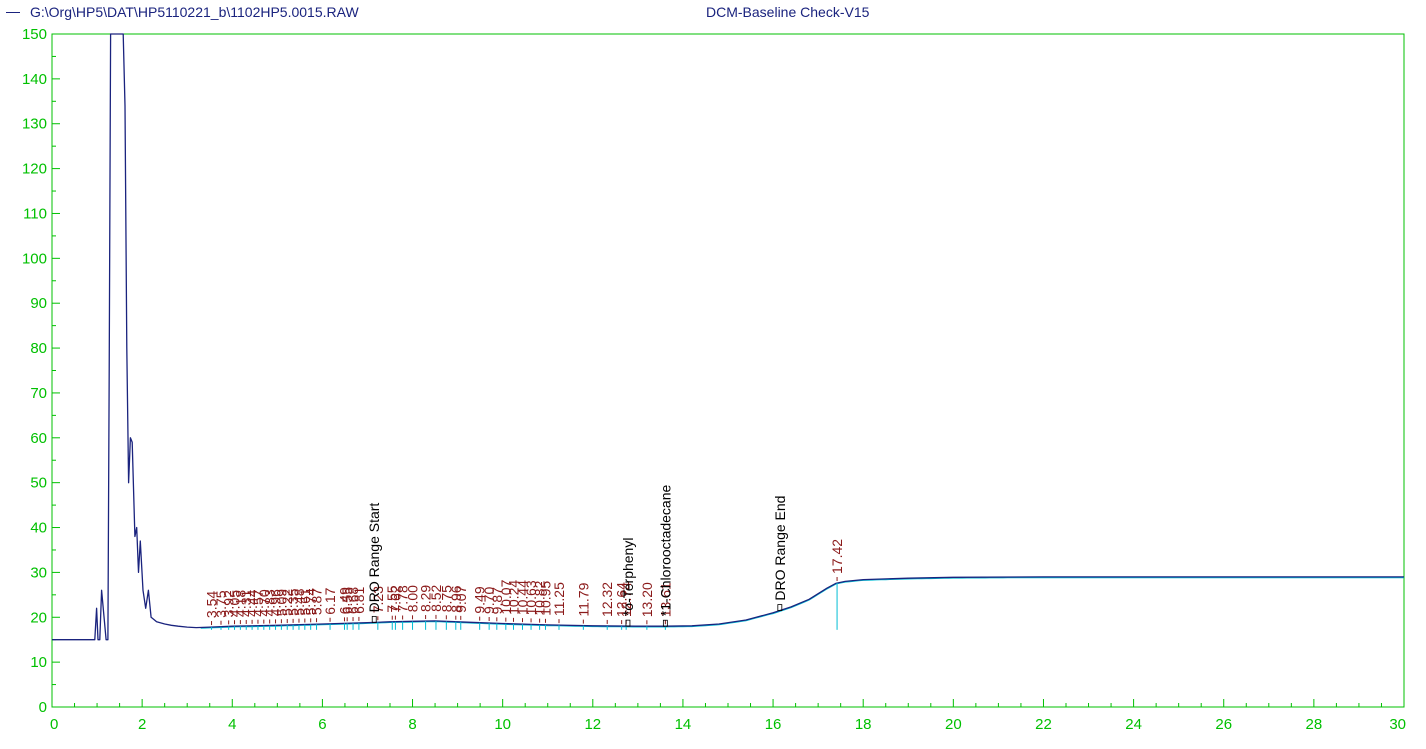 The height and width of the screenshot is (749, 1426). What do you see at coordinates (235, 603) in the screenshot?
I see `peak-label: 4.05` at bounding box center [235, 603].